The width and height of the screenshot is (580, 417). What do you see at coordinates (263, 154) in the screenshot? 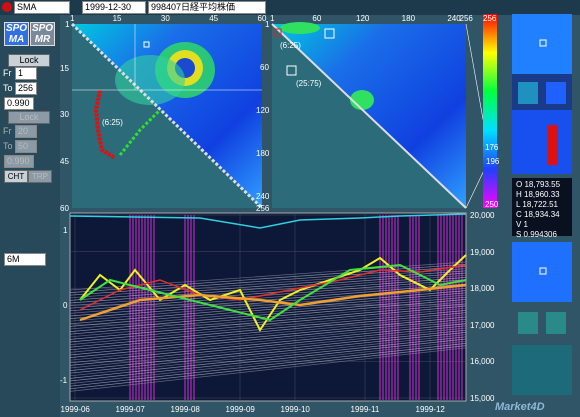
I see `left-tick-label: 180` at bounding box center [263, 154].